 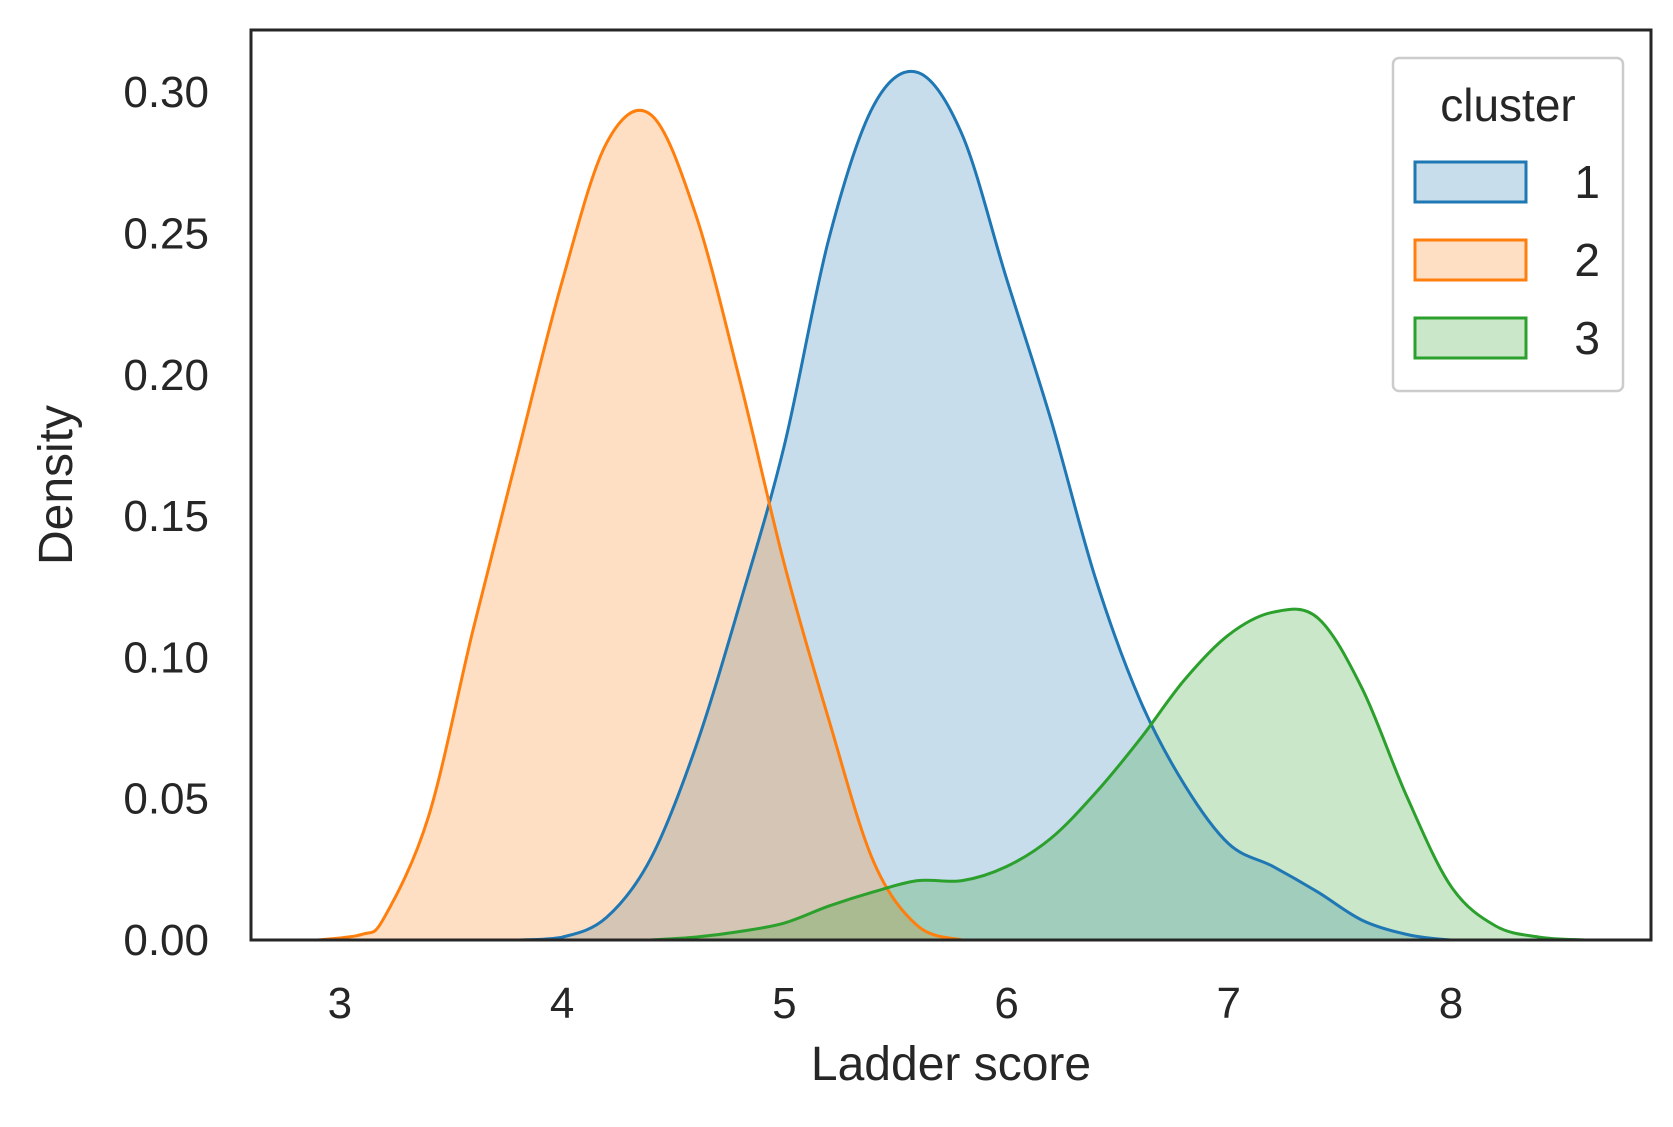 What do you see at coordinates (340, 1003) in the screenshot?
I see `x-tick-label: 3` at bounding box center [340, 1003].